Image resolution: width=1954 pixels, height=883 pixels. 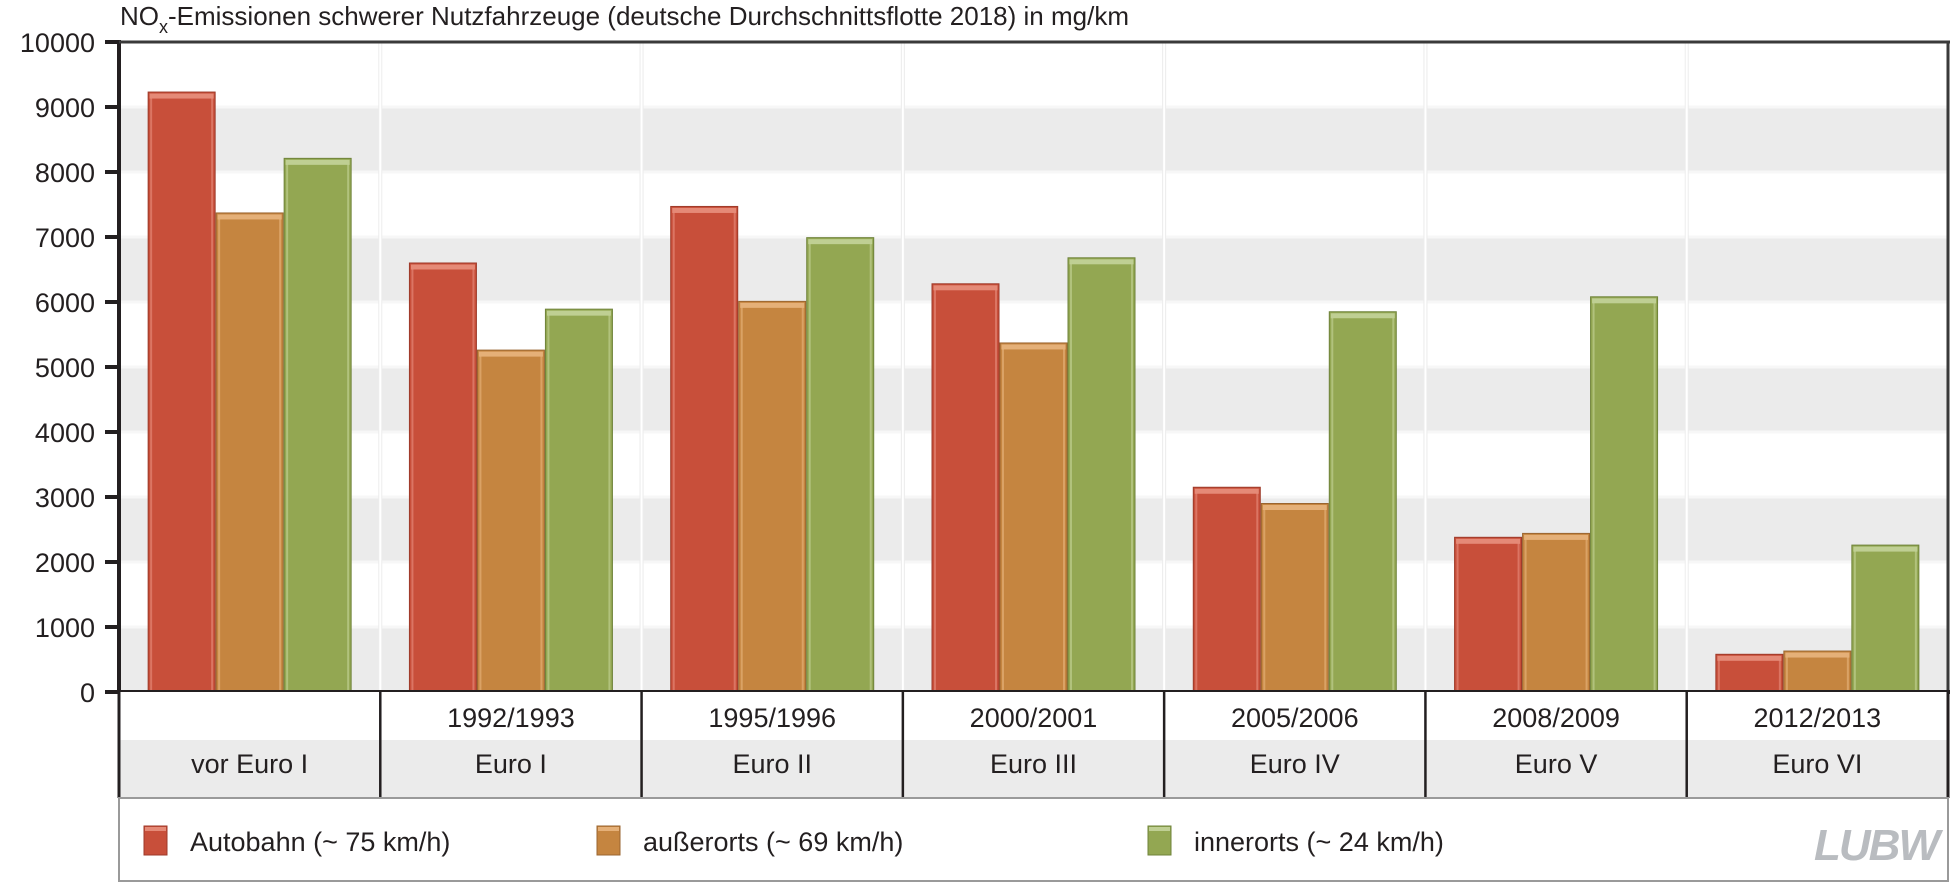 What do you see at coordinates (1817, 764) in the screenshot?
I see `category-label: Euro VI` at bounding box center [1817, 764].